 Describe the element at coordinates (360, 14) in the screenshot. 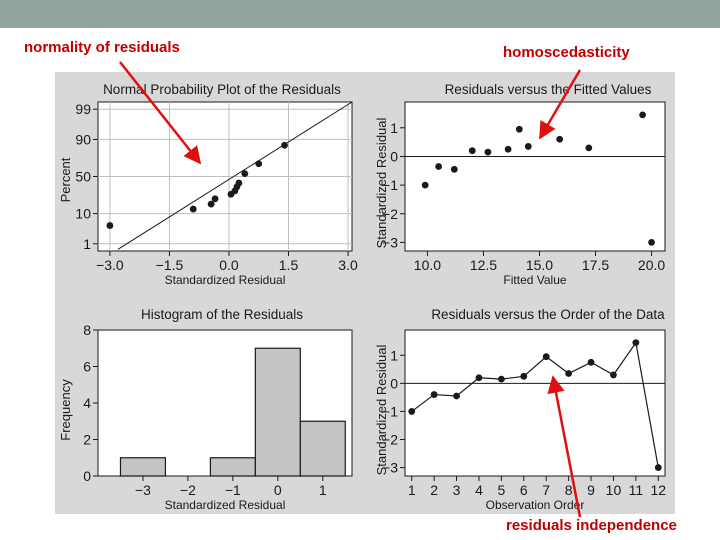

I see `top-title-bar` at that location.